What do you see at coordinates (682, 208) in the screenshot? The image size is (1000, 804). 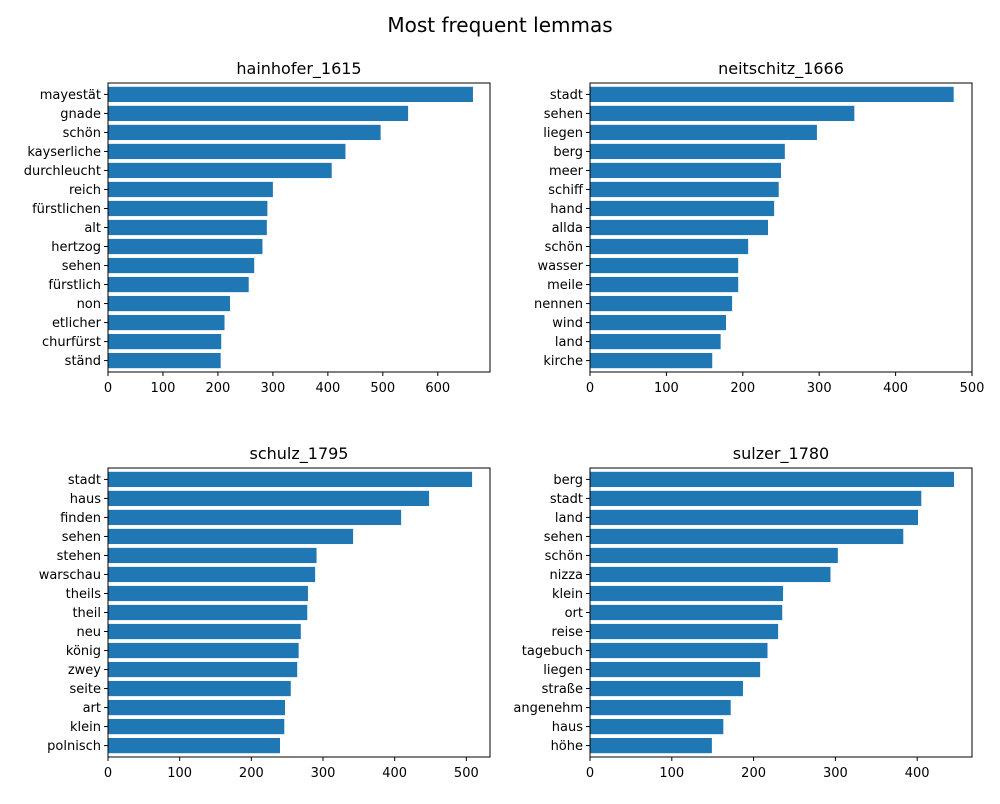 I see `bar-hand` at bounding box center [682, 208].